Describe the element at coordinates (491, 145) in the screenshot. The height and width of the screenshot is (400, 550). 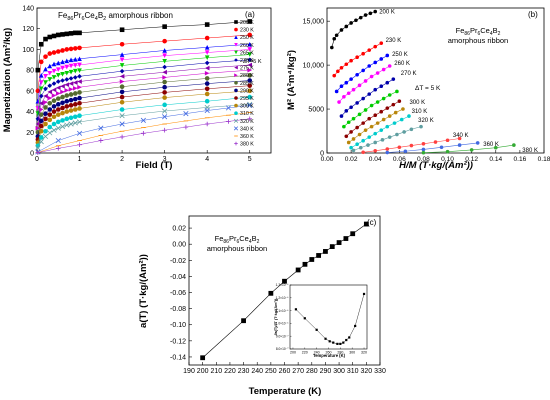
I see `series-label: 360 K` at that location.